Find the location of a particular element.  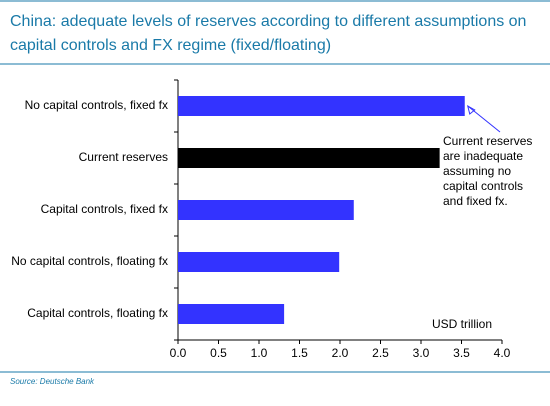

x-tick-label: 1.5 is located at coordinates (299, 353).